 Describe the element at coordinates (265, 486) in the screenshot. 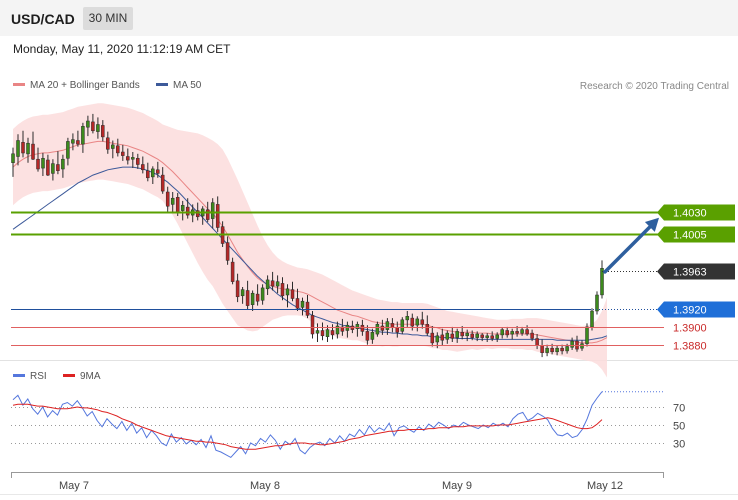

I see `x-tick-label: May 8` at that location.